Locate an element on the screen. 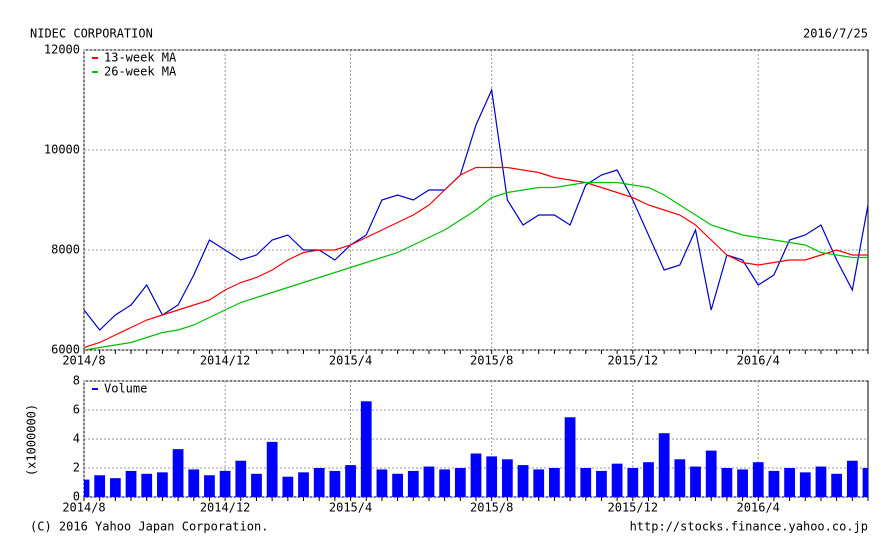 This screenshot has width=896, height=541. y-tick-label: 4 is located at coordinates (76, 439).